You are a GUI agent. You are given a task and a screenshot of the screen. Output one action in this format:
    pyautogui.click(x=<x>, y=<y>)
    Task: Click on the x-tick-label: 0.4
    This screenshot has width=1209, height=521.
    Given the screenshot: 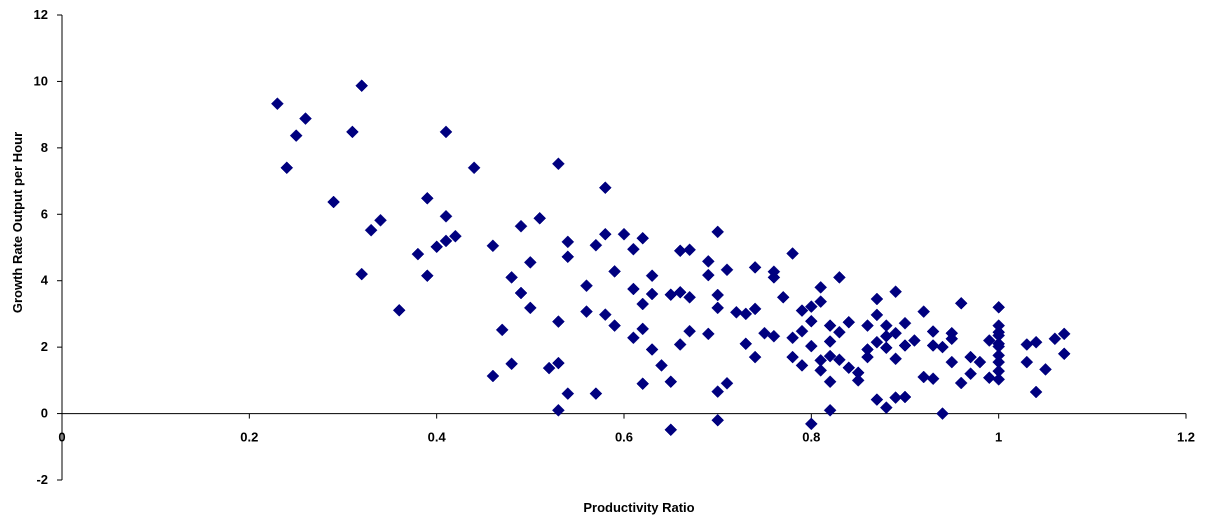 What is the action you would take?
    pyautogui.click(x=437, y=437)
    